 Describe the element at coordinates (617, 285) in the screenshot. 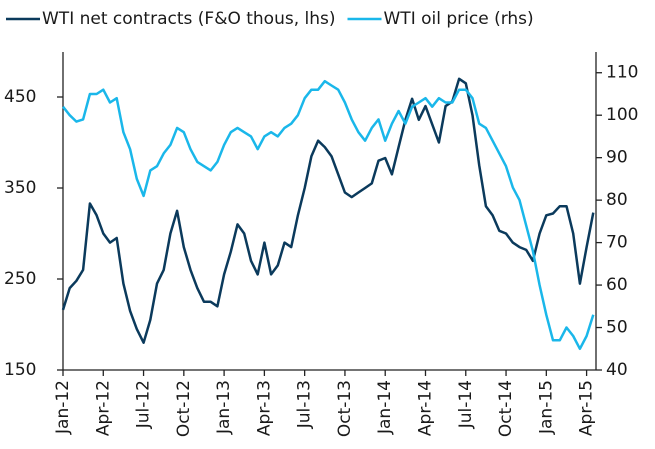

I see `y2-tick-label: 60` at that location.